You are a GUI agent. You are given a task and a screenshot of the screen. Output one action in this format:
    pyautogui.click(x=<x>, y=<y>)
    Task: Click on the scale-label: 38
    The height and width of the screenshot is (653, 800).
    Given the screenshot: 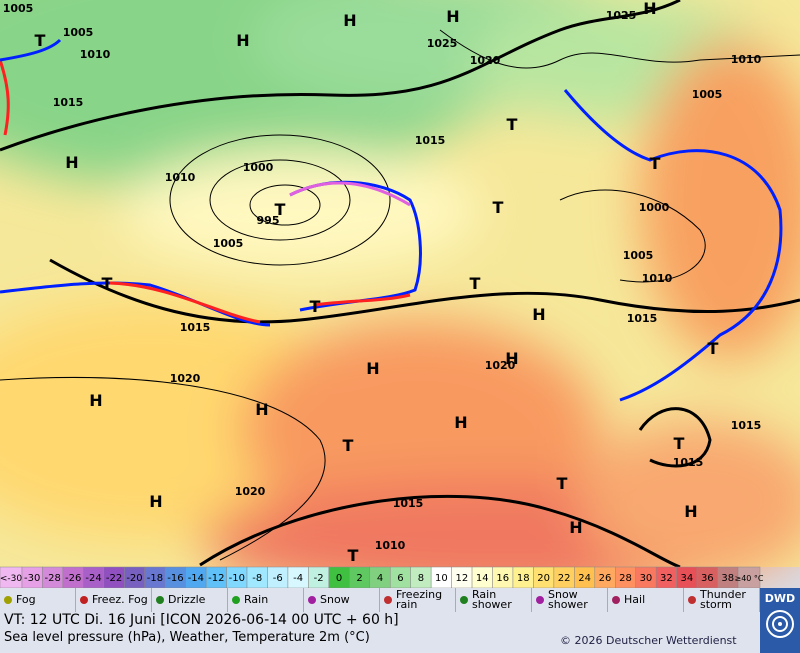 What is the action you would take?
    pyautogui.click(x=727, y=578)
    